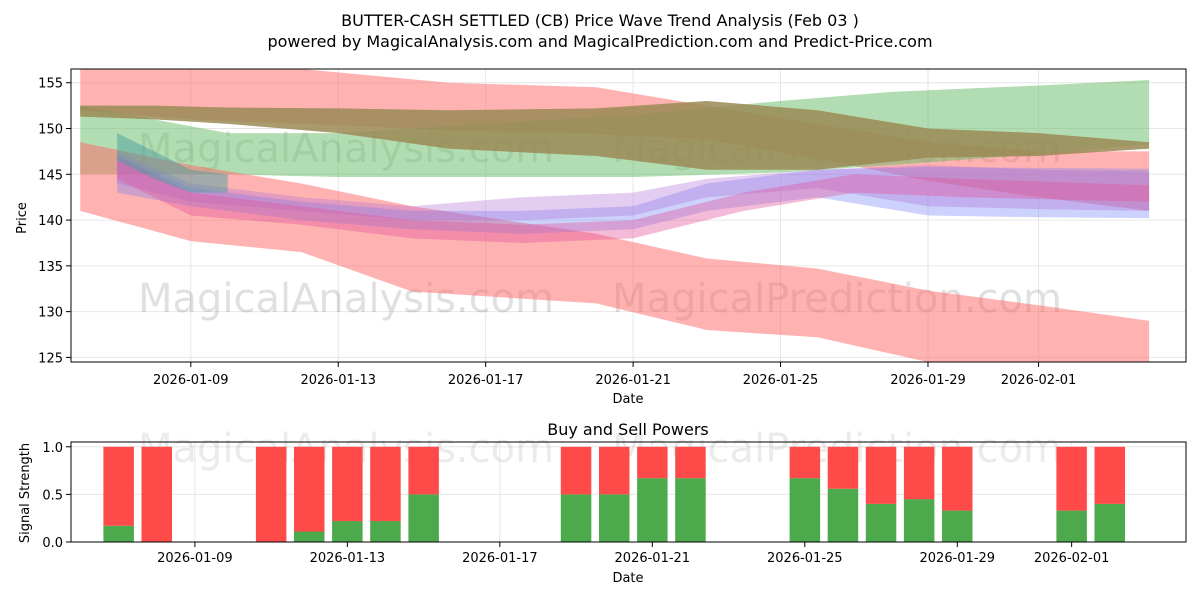  I want to click on blue-wave-band, so click(633, 195).